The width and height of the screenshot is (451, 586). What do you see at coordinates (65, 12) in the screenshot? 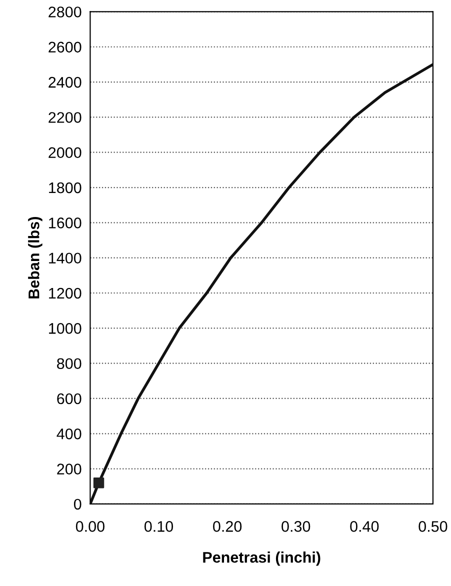
I see `y-tick-label: 2800` at bounding box center [65, 12].